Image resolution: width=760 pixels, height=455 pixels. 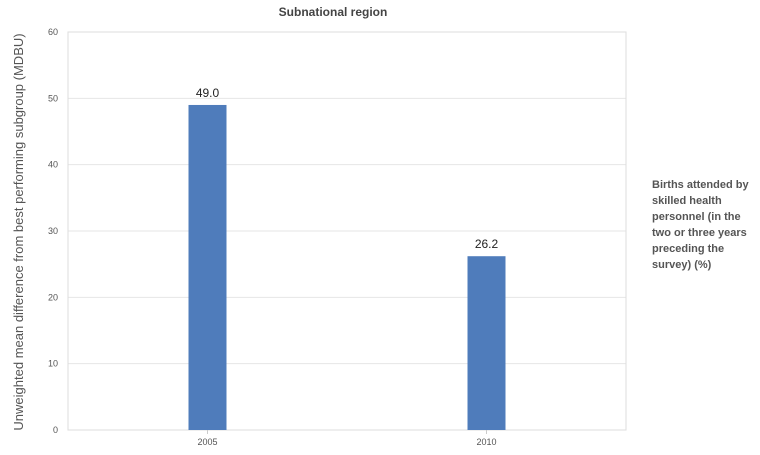 I want to click on data-label-2005: 49.0, so click(x=208, y=93).